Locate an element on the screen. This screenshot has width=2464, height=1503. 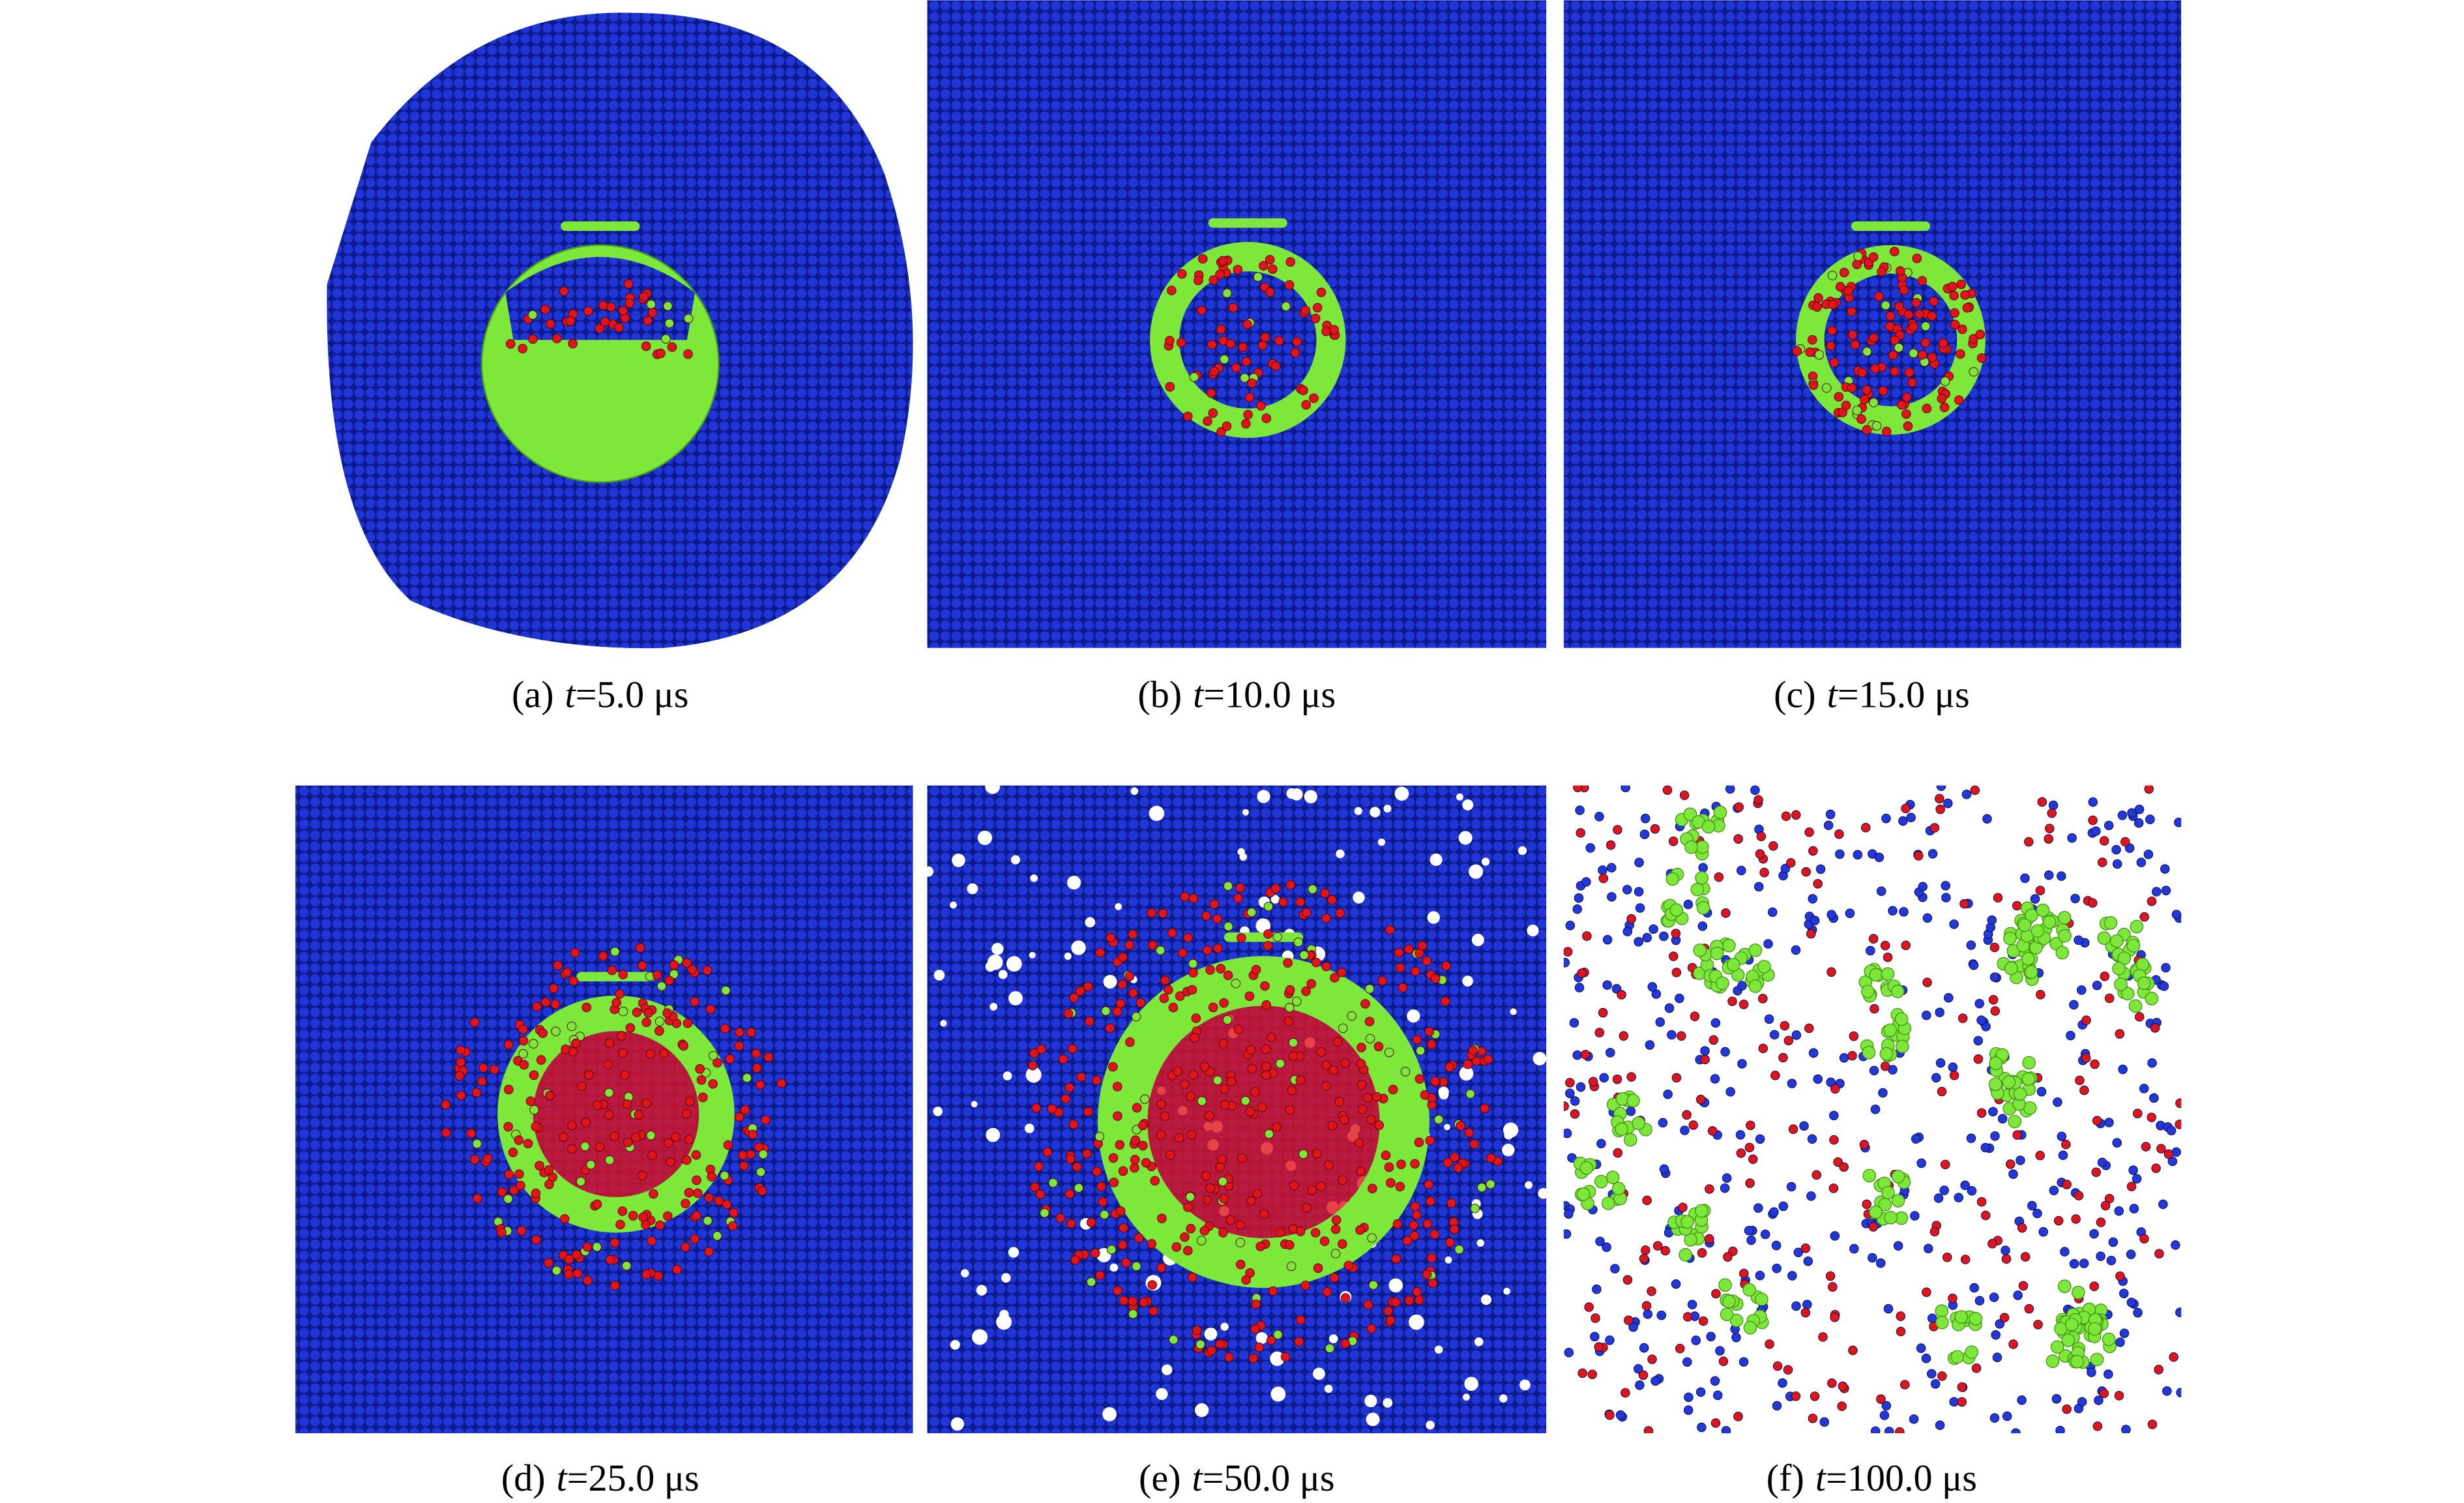
caption-value: =50.0 μs is located at coordinates (1269, 1479).